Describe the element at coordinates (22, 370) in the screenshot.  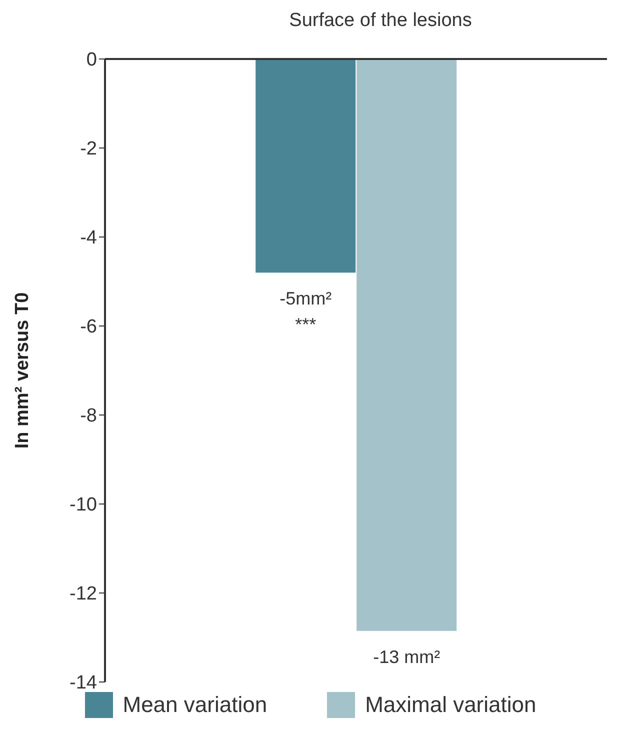
I see `y-axis-title: In mm² versus T0` at that location.